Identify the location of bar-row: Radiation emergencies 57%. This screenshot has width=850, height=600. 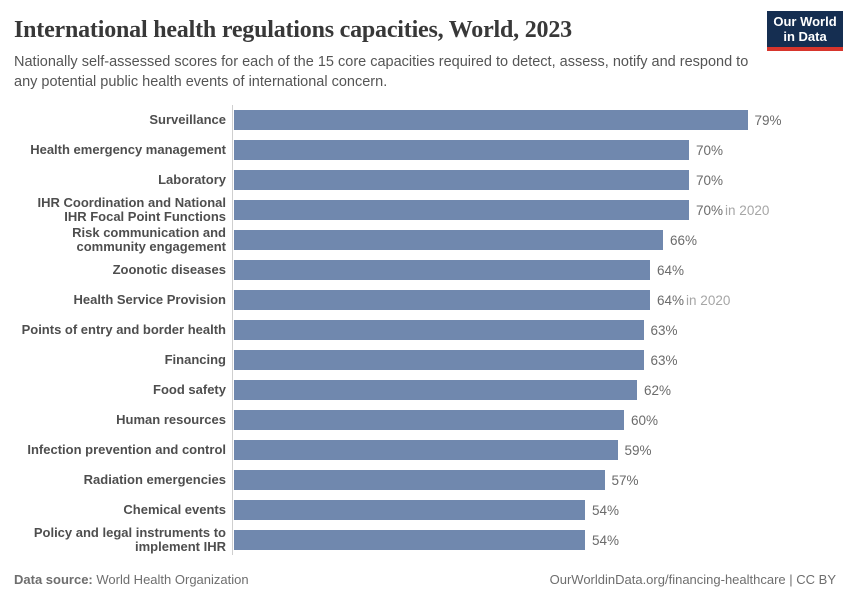
(425, 480).